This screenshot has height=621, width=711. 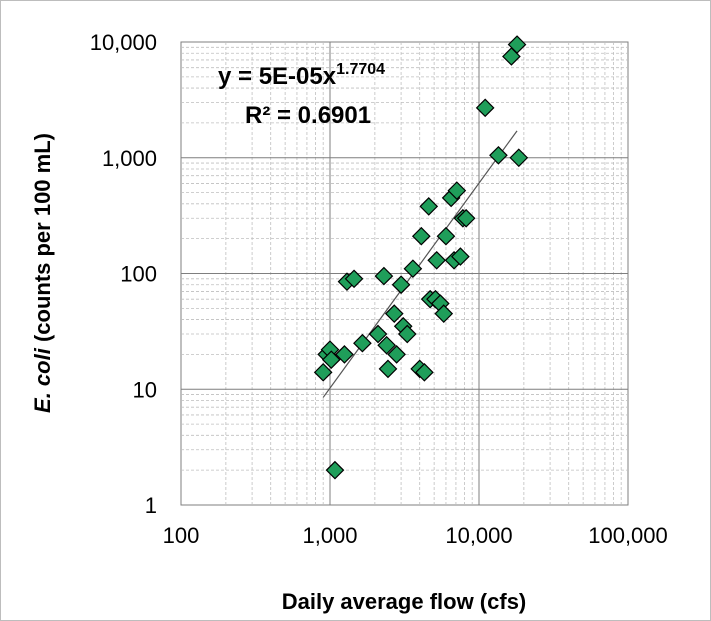 I want to click on trendline-equation: y = 5E-05x1.7704, so click(x=301, y=75).